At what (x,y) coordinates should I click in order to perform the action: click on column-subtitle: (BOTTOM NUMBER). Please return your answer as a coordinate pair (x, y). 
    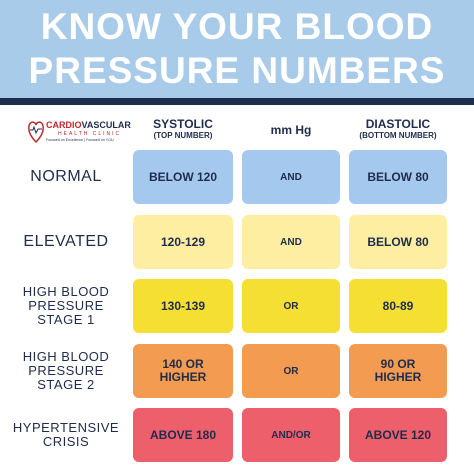
    Looking at the image, I should click on (398, 135).